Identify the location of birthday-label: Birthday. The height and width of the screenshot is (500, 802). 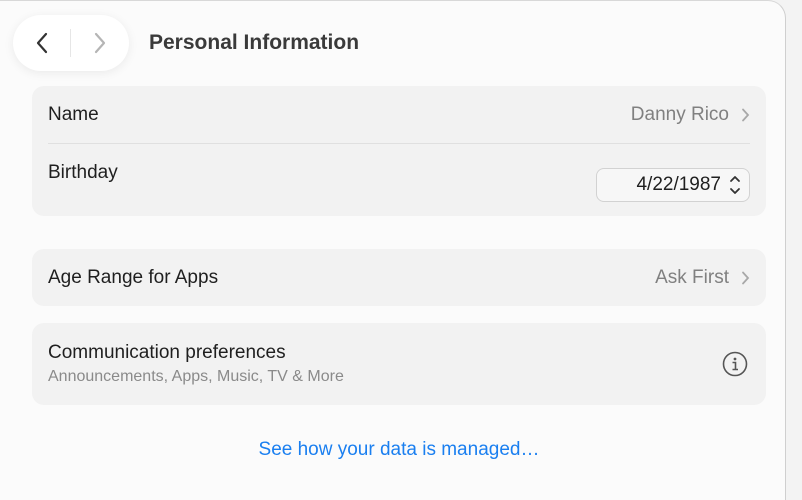
(83, 172).